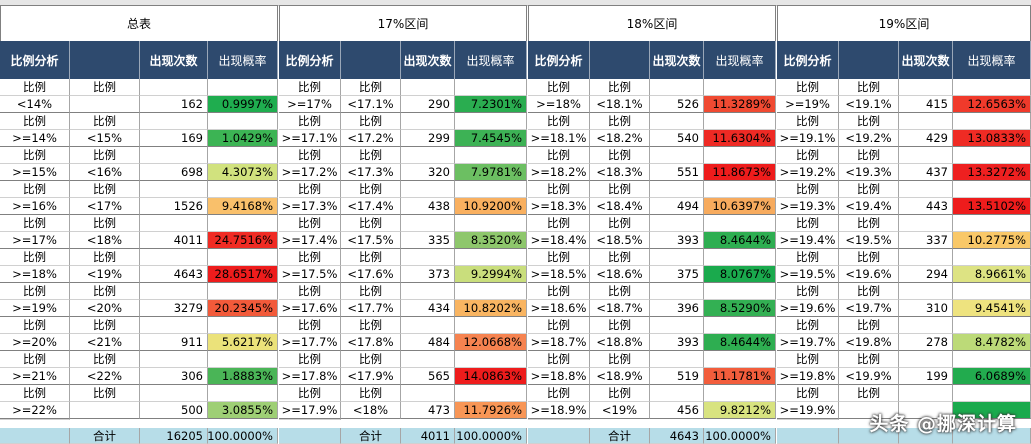  What do you see at coordinates (620, 308) in the screenshot?
I see `range-end-cell: <18.7%` at bounding box center [620, 308].